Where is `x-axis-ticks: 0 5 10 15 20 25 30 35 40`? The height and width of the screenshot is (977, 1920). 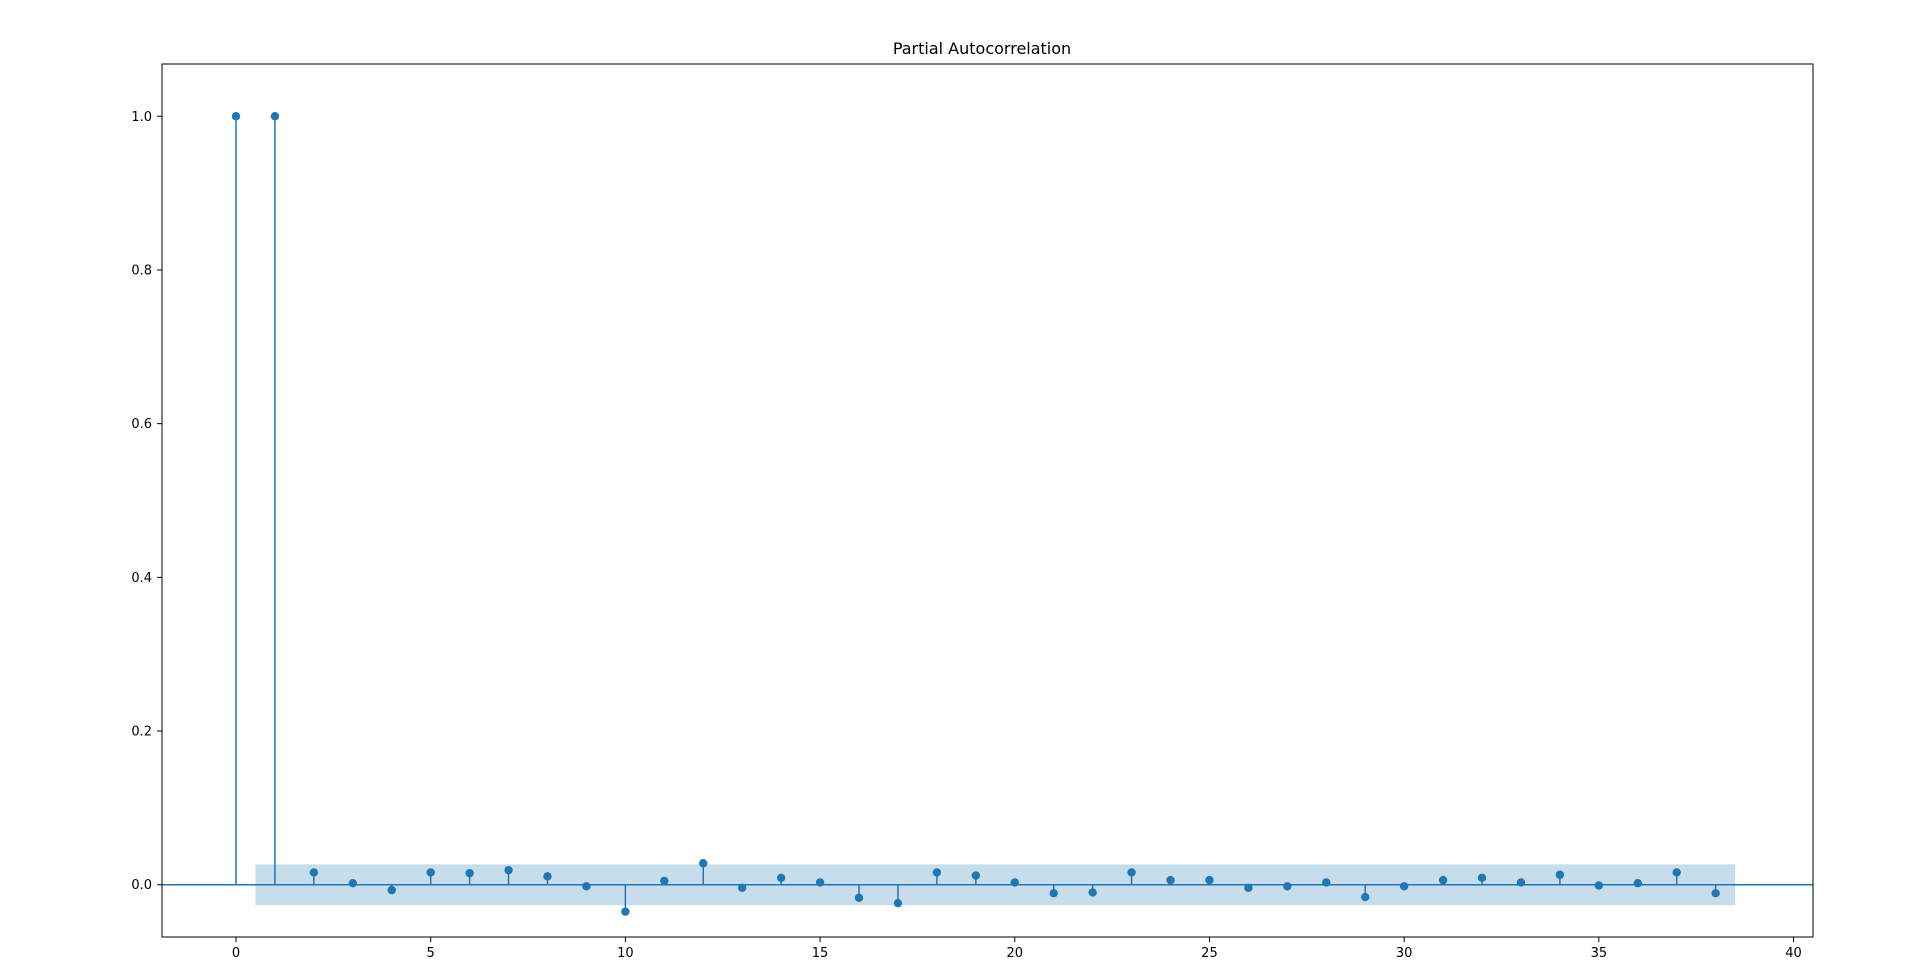 x-axis-ticks: 0 5 10 15 20 25 30 35 40 is located at coordinates (1017, 949).